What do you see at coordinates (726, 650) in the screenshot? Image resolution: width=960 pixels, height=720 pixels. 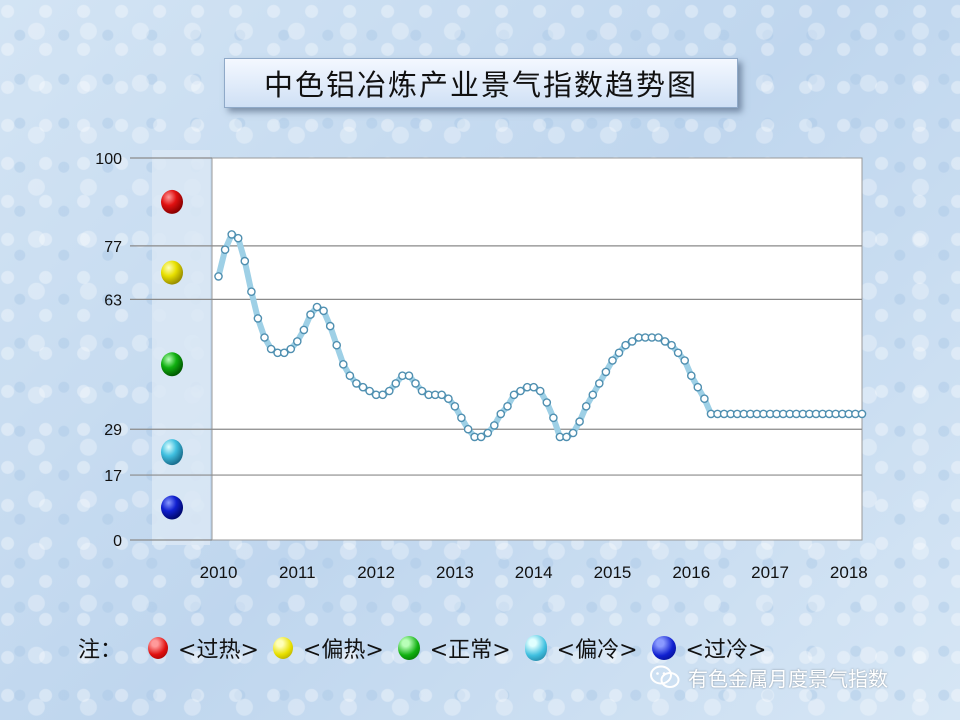 I see `legend-label-overcool: <过冷>` at bounding box center [726, 650].